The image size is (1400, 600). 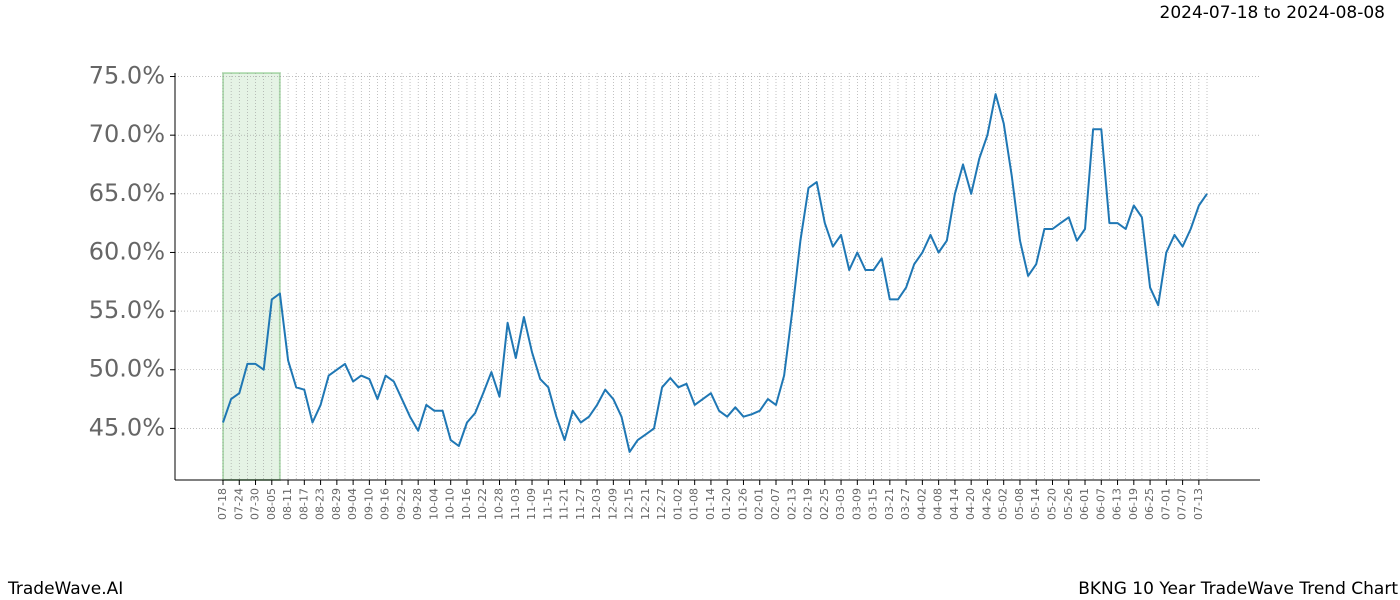 I want to click on x-tick-label: 06-19, so click(x=1133, y=504).